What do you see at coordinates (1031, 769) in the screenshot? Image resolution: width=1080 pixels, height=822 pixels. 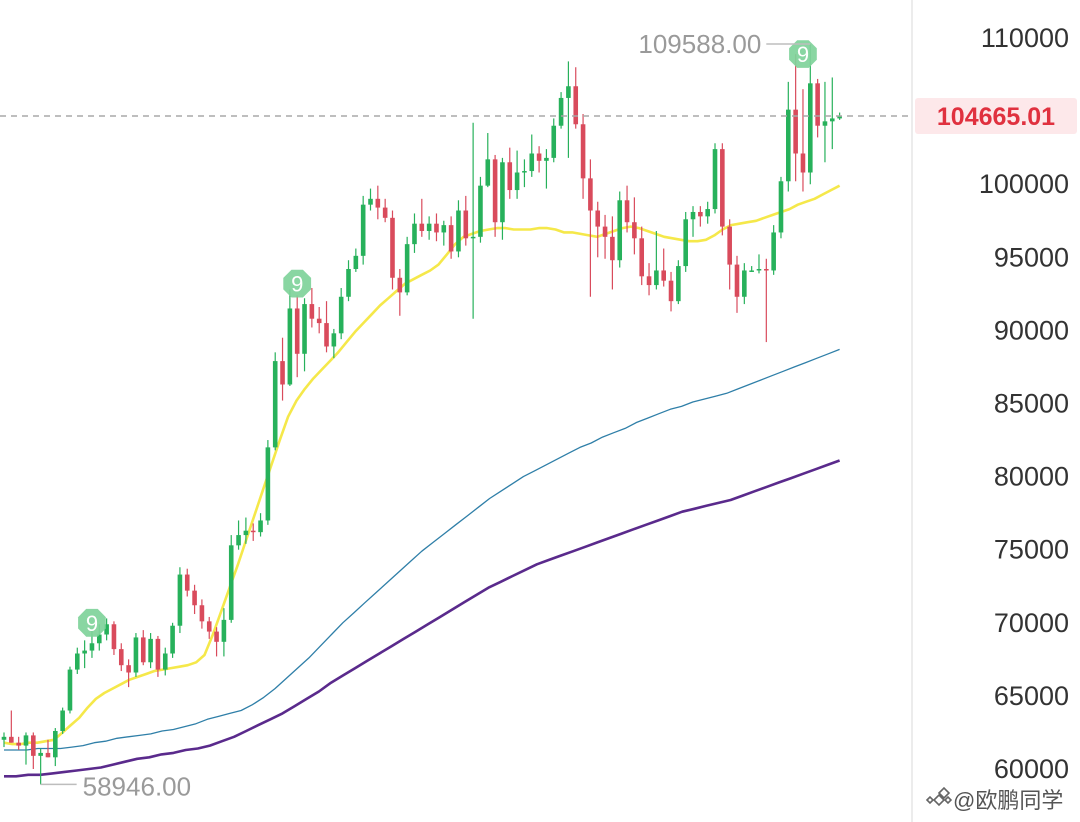 I see `y-tick-label: 60000` at bounding box center [1031, 769].